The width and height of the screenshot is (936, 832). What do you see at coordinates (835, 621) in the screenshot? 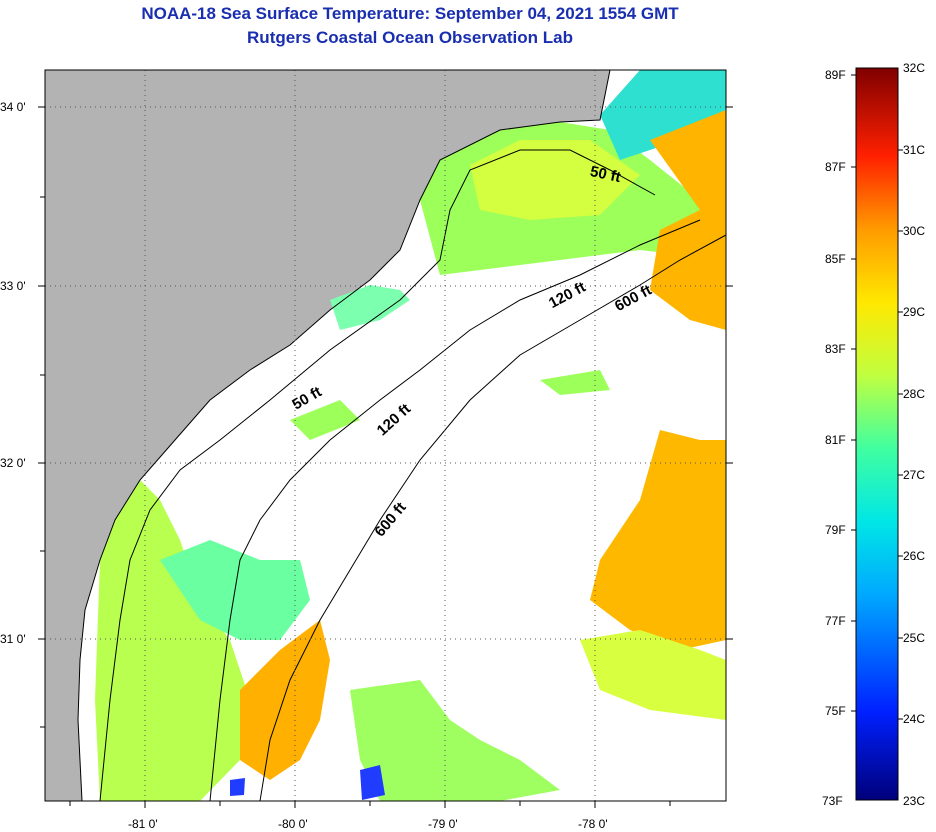
I see `colorbar-f-label: 77F` at bounding box center [835, 621].